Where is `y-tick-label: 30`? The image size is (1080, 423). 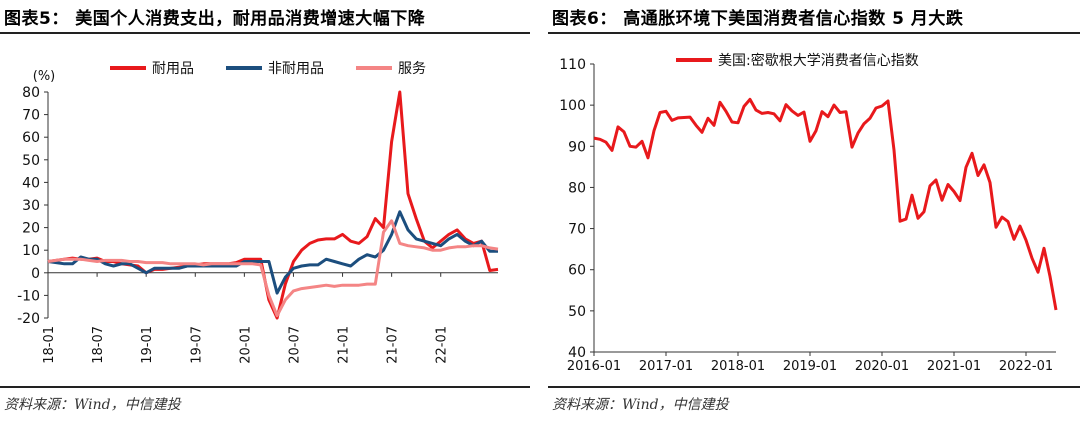 y-tick-label: 30 is located at coordinates (31, 206).